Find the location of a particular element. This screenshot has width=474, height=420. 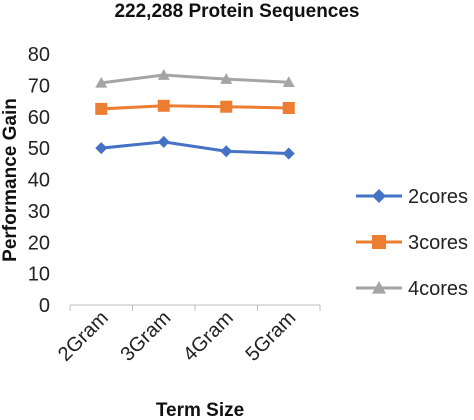

y-tick-label: 70 is located at coordinates (39, 86).